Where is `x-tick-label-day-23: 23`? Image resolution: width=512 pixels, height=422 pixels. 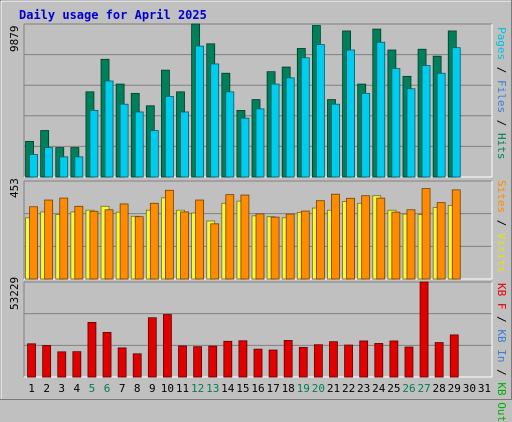 x-tick-label-day-23: 23 is located at coordinates (364, 388).